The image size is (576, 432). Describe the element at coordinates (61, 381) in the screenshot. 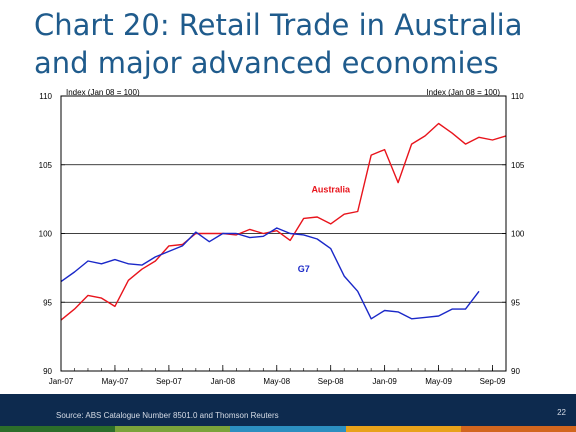

I see `x-tick-label: Jan-07` at that location.